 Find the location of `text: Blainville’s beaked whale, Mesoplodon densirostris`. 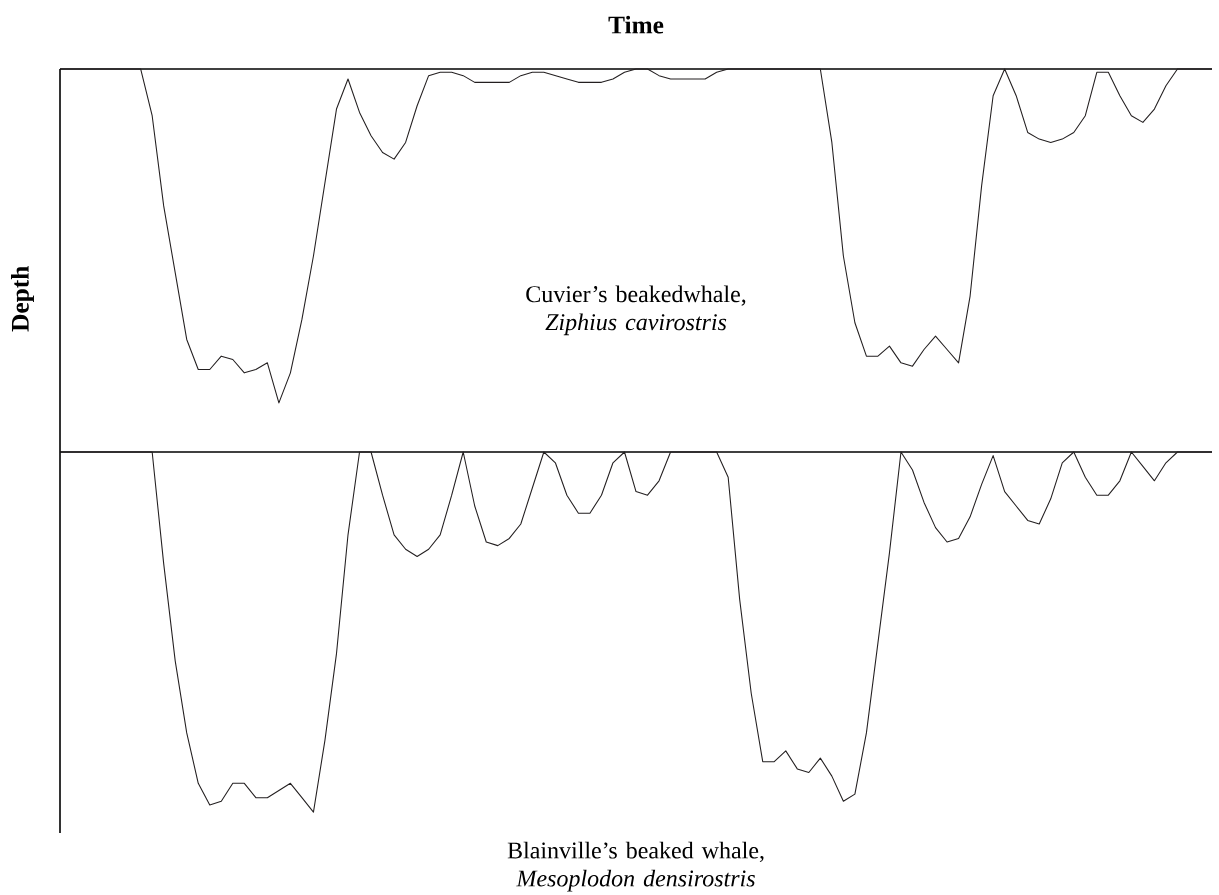

text: Blainville’s beaked whale, Mesoplodon densirostris is located at coordinates (635, 866).